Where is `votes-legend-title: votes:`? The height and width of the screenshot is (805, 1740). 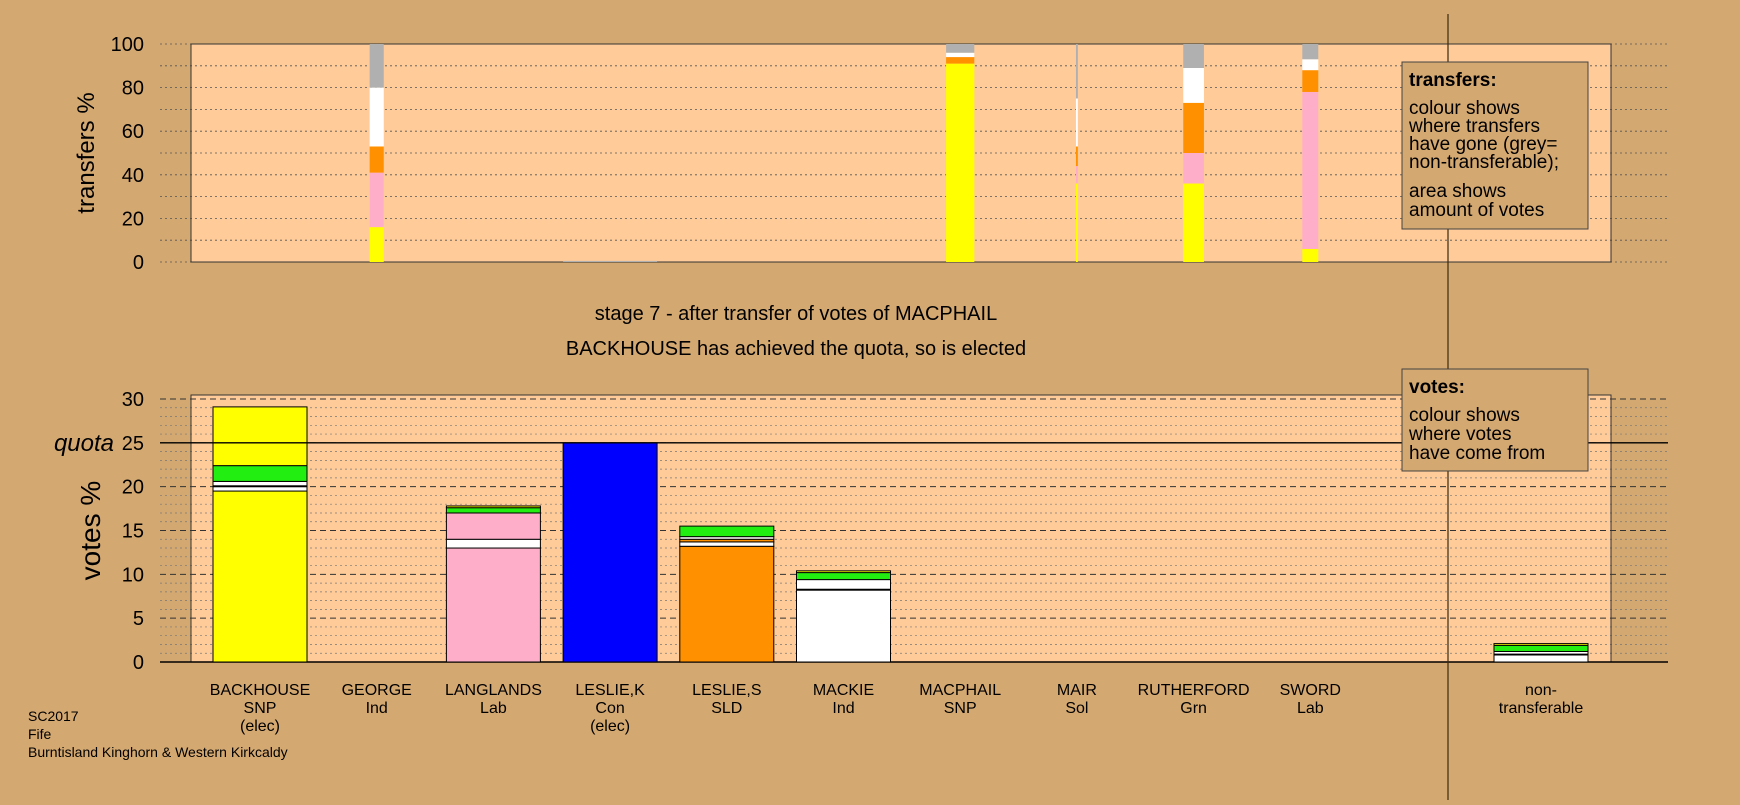
votes-legend-title: votes: is located at coordinates (1437, 387).